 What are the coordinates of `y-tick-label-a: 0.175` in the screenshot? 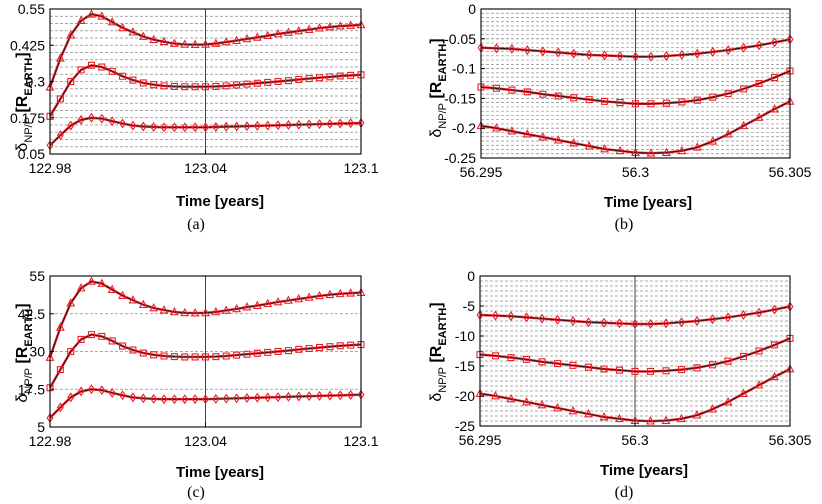 It's located at (27, 118).